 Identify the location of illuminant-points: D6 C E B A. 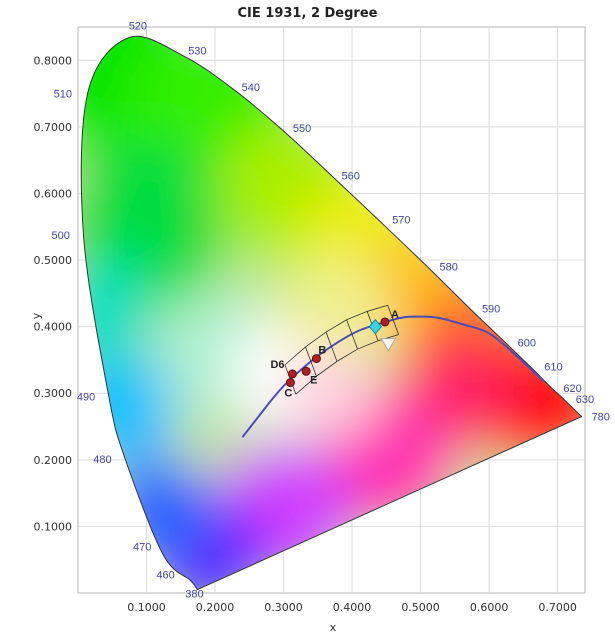
(334, 354).